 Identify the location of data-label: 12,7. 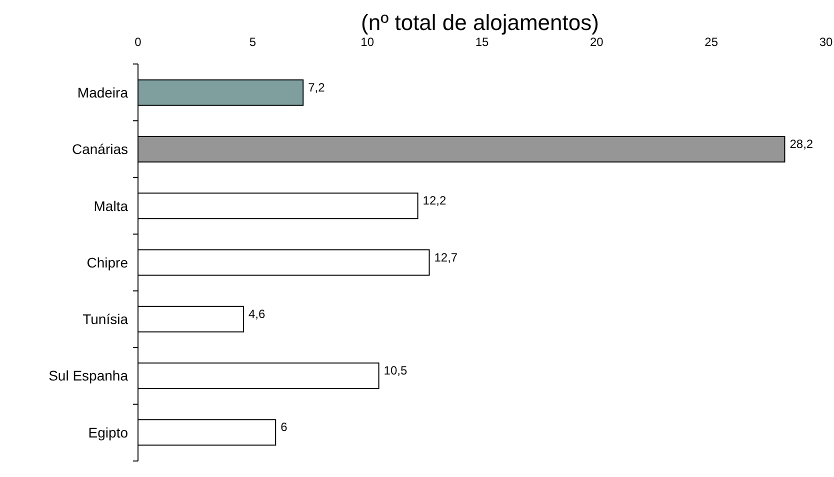
(446, 257).